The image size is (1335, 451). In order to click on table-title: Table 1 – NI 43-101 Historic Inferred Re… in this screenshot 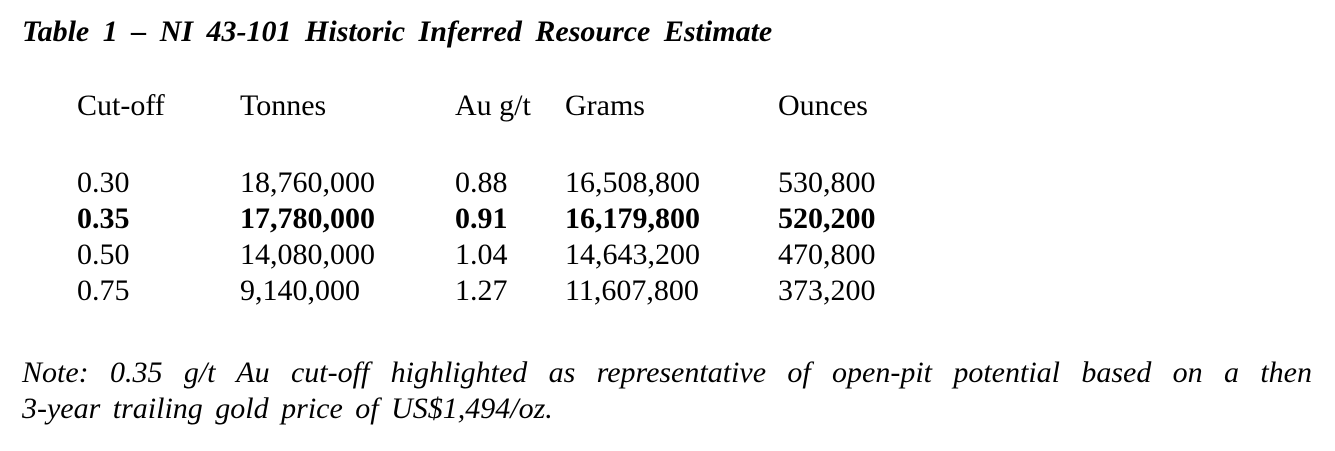, I will do `click(397, 31)`.